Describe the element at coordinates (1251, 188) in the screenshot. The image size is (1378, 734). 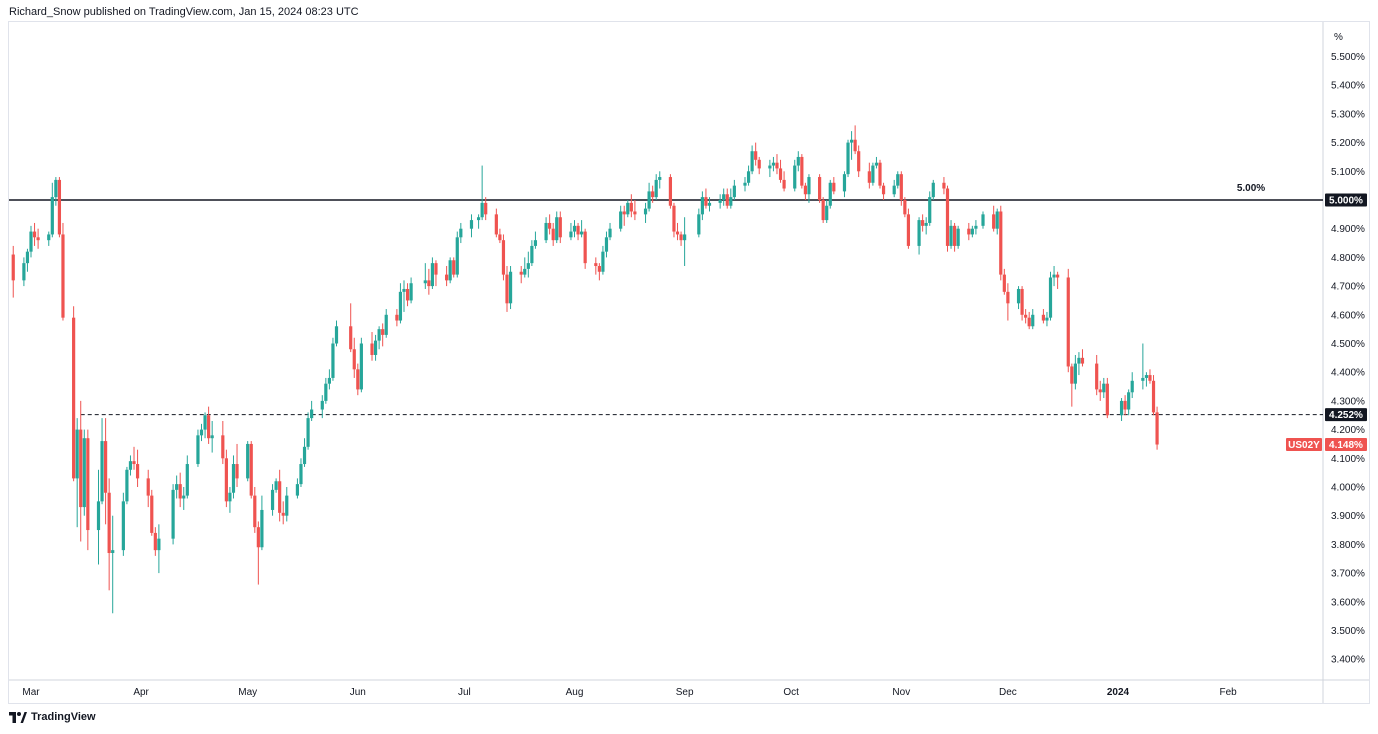
I see `five-percent-label: 5.00%` at that location.